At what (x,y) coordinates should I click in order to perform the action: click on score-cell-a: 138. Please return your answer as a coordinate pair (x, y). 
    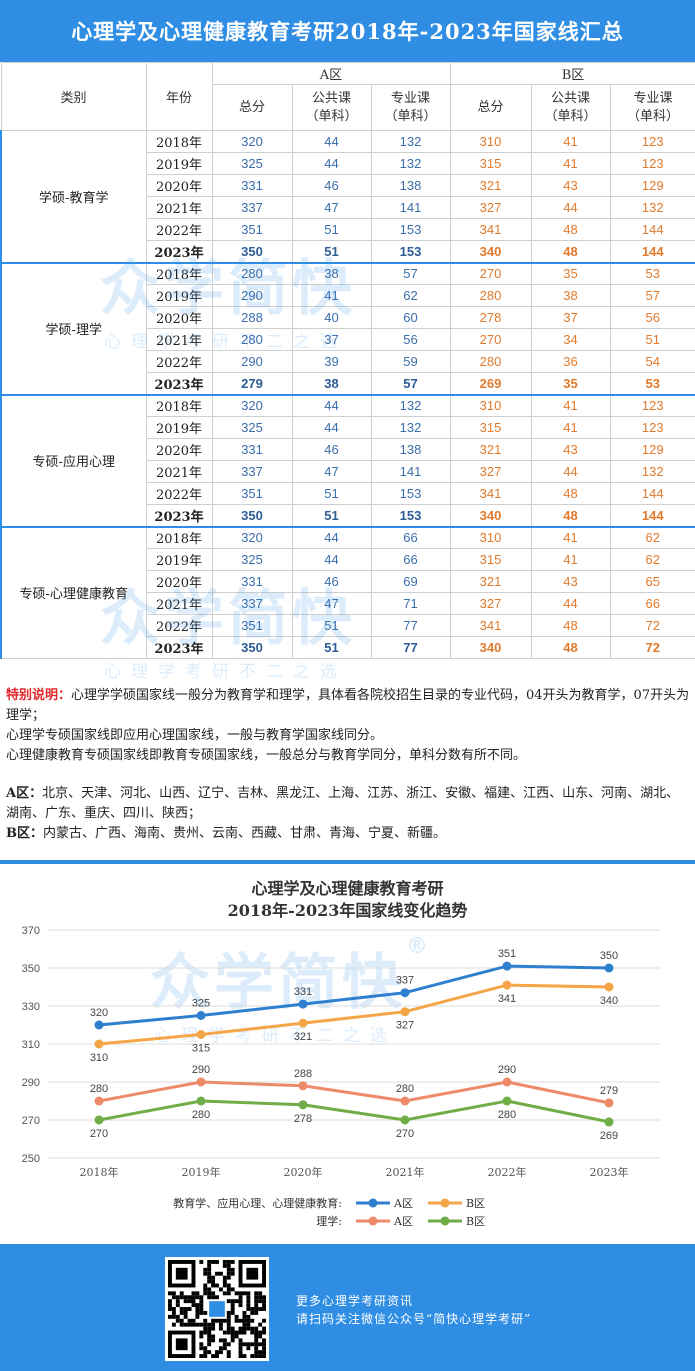
    Looking at the image, I should click on (410, 449).